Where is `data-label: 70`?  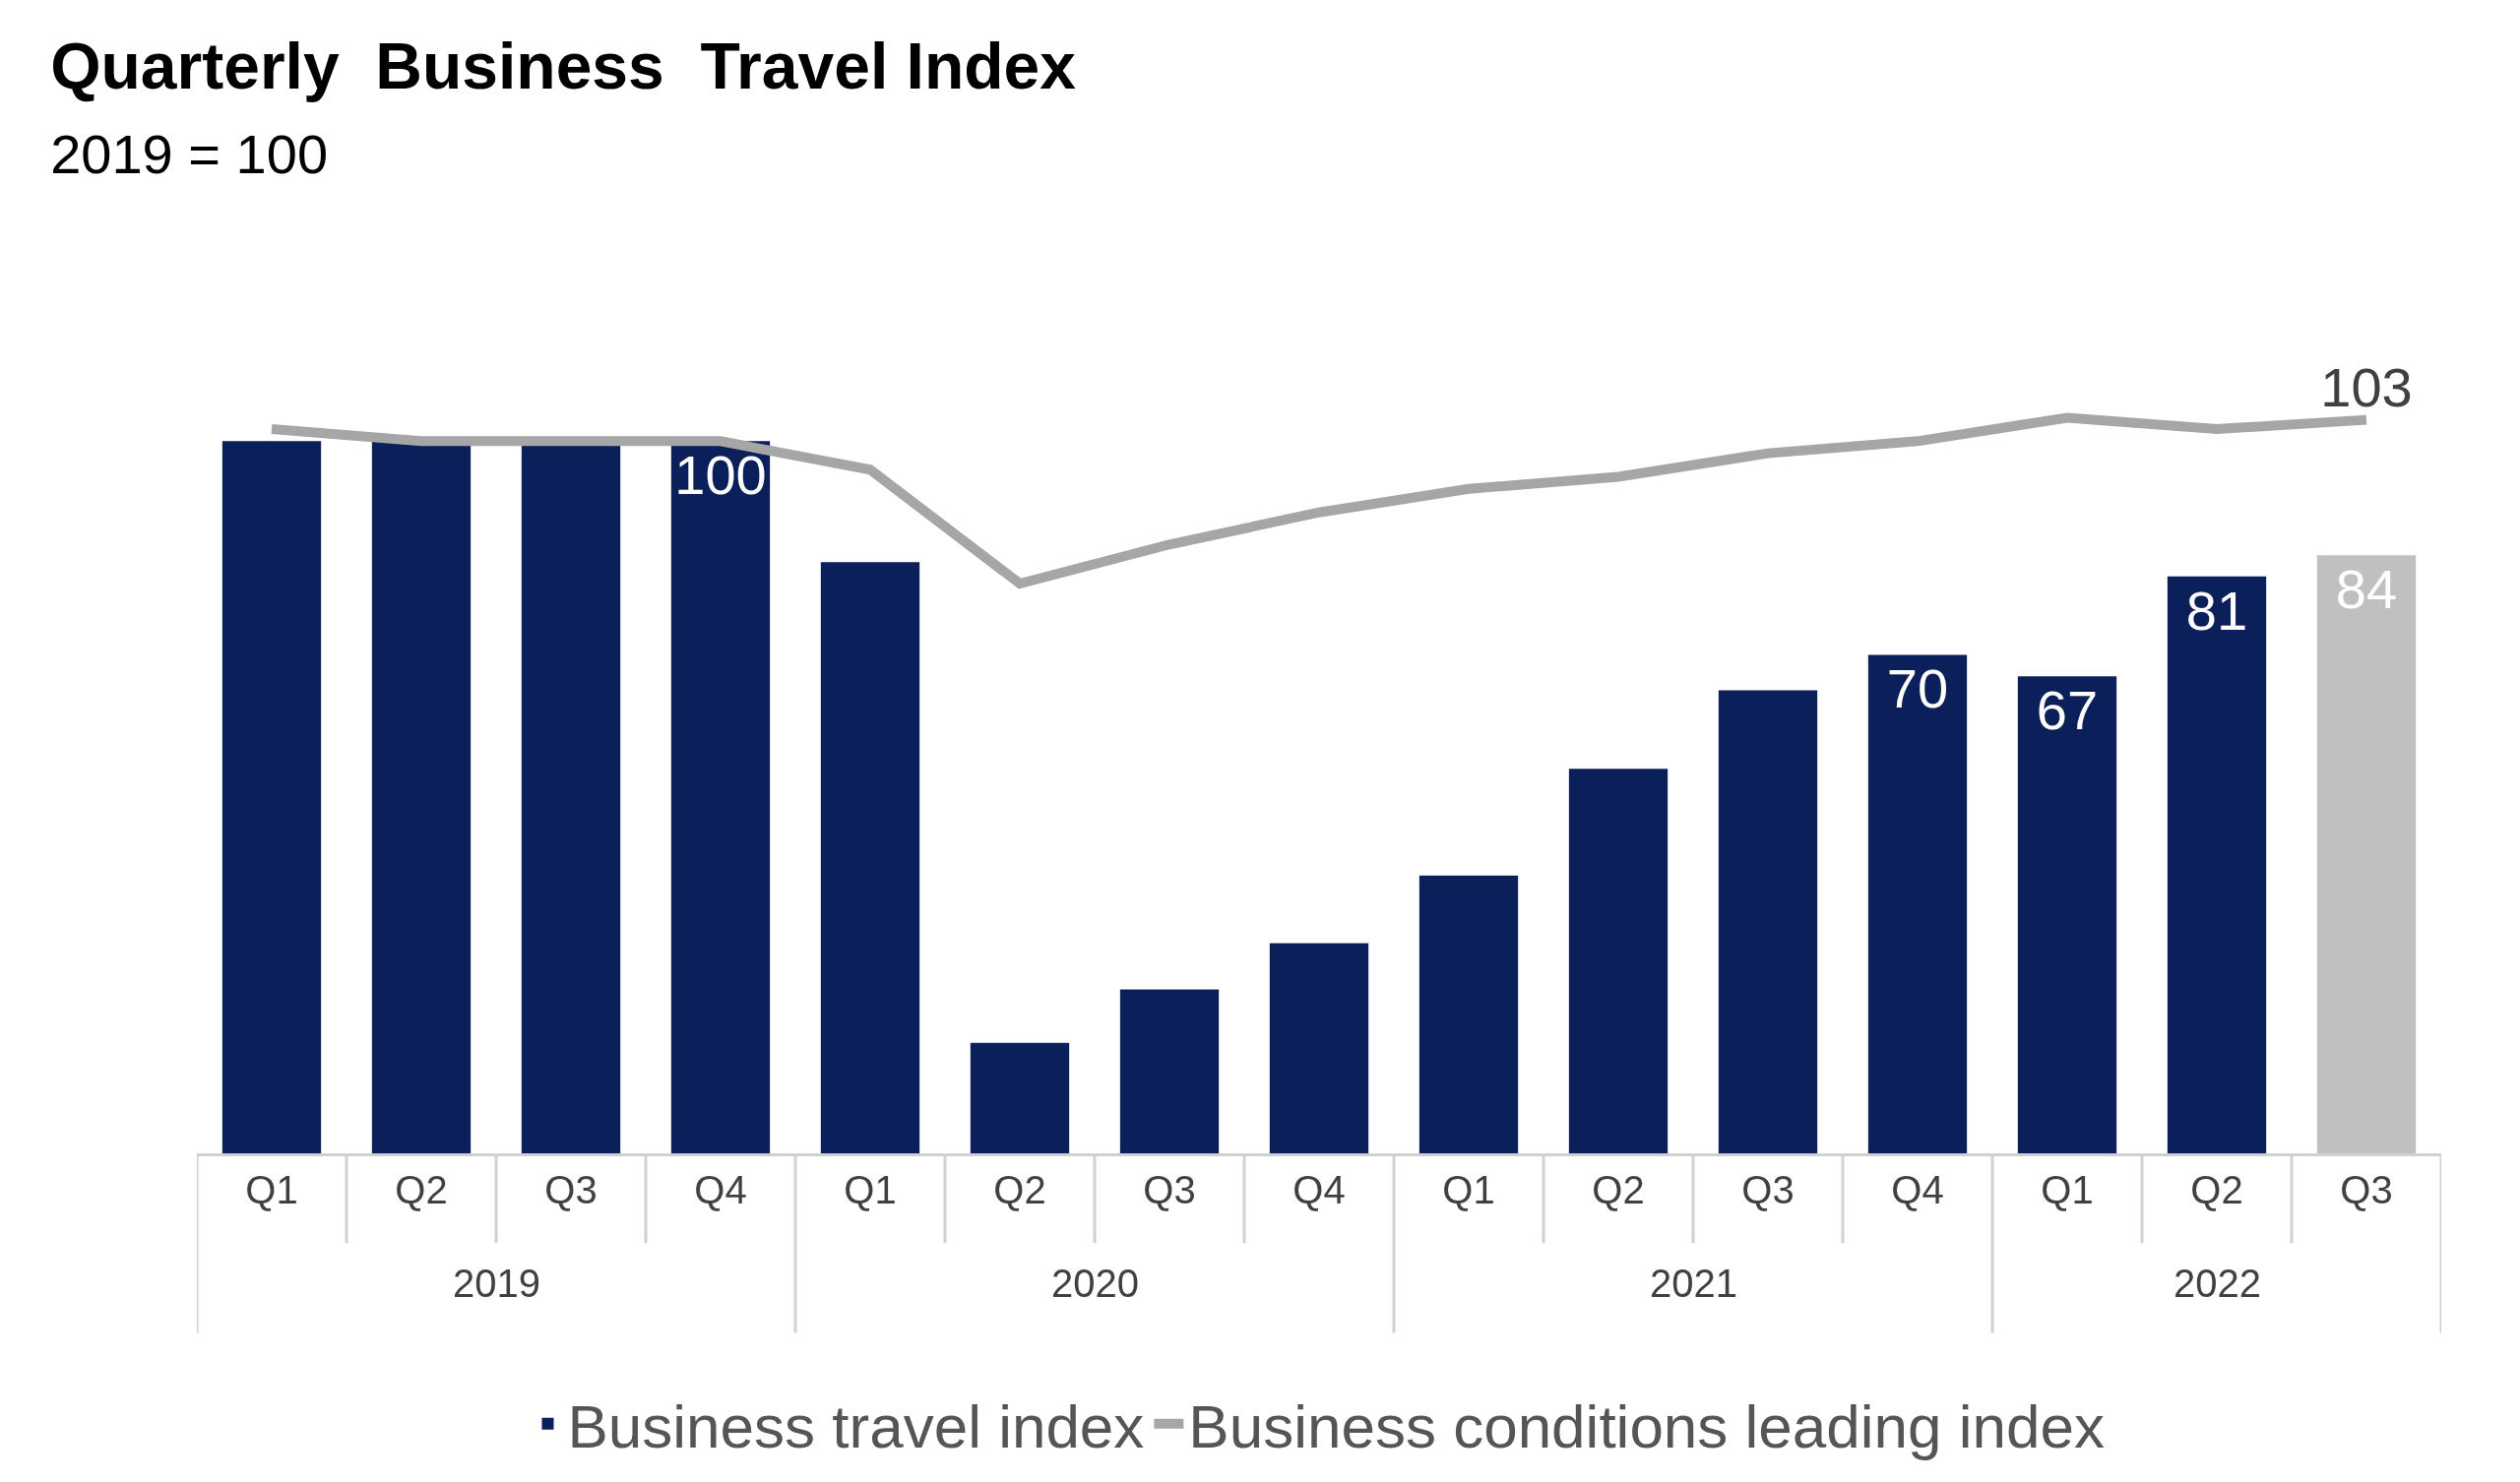
data-label: 70 is located at coordinates (1917, 688).